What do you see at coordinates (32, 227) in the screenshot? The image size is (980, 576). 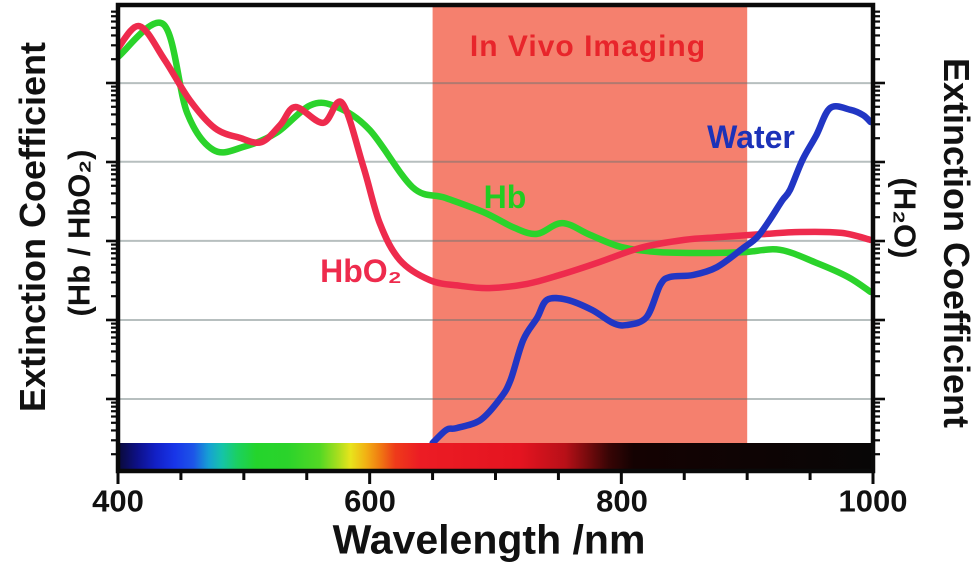 I see `left-axis-title: Extinction Coefficient` at bounding box center [32, 227].